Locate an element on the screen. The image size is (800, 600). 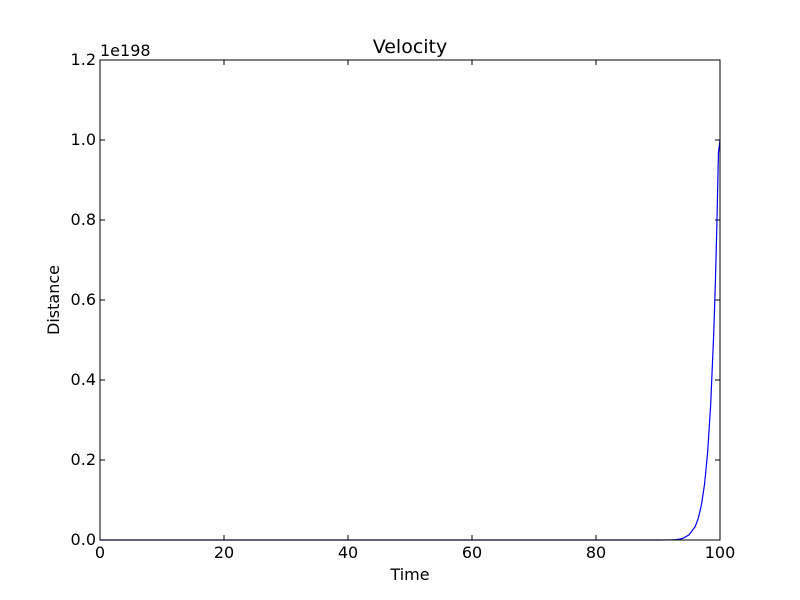
y-tick-label: 0.6 is located at coordinates (83, 299).